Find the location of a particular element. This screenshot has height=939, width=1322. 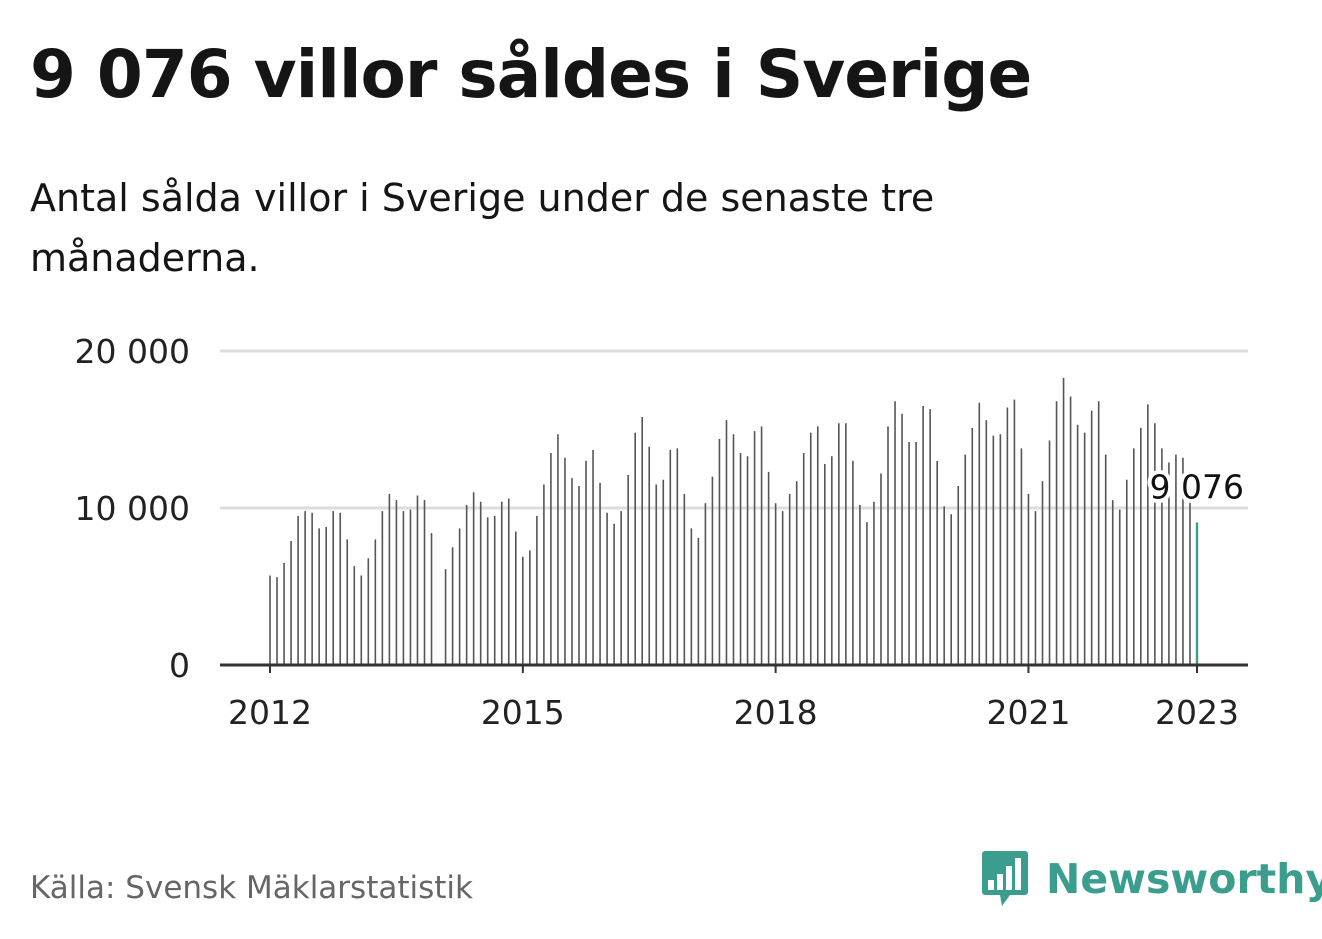

x-tick-label: 2015 is located at coordinates (523, 712).